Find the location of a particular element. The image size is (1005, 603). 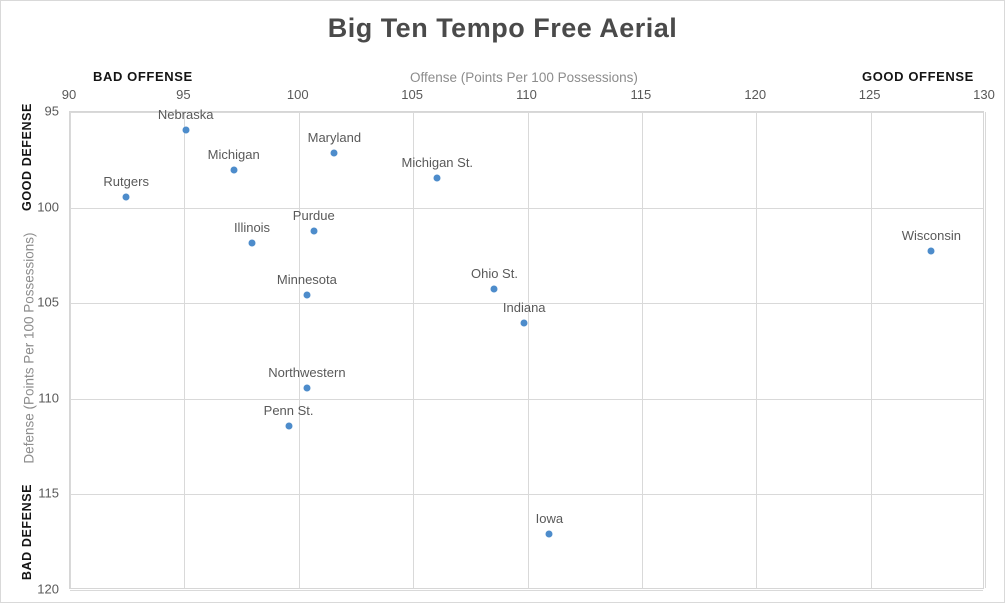

chart-title: Big Ten Tempo Free Aerial is located at coordinates (502, 28).